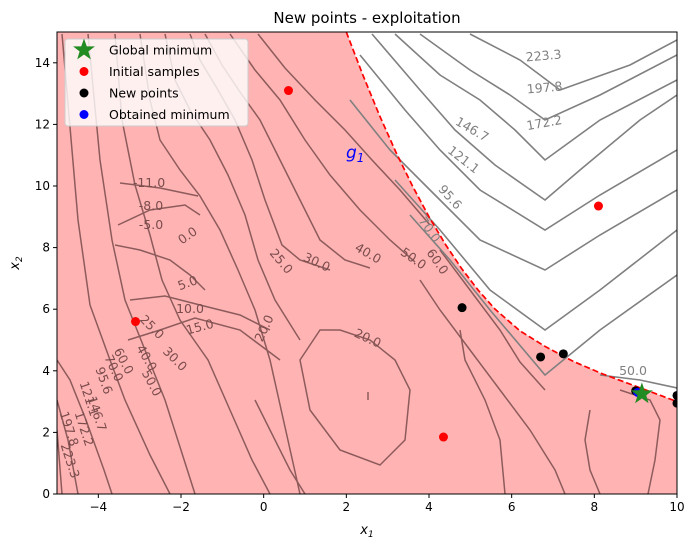 The height and width of the screenshot is (548, 696). I want to click on contour-label: -5.0, so click(151, 224).